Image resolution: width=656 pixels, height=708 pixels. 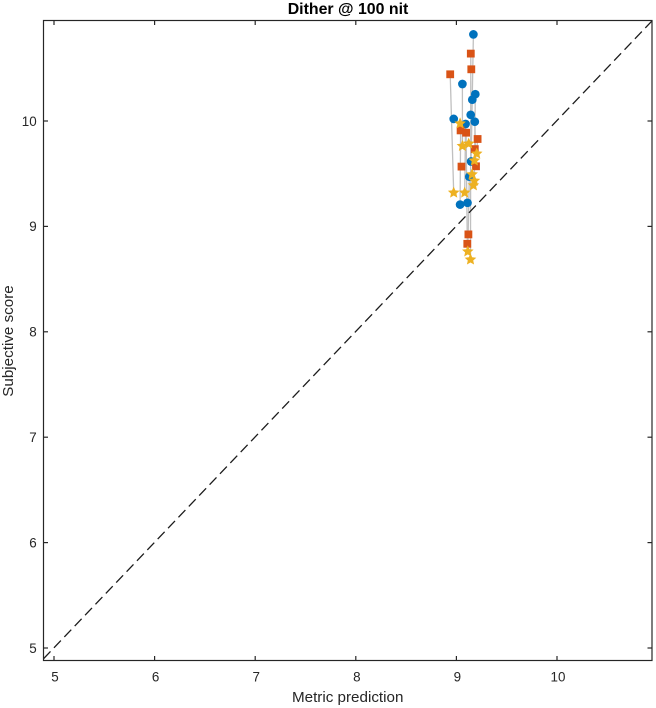 I want to click on svg-text: Subjective score, so click(x=8, y=340).